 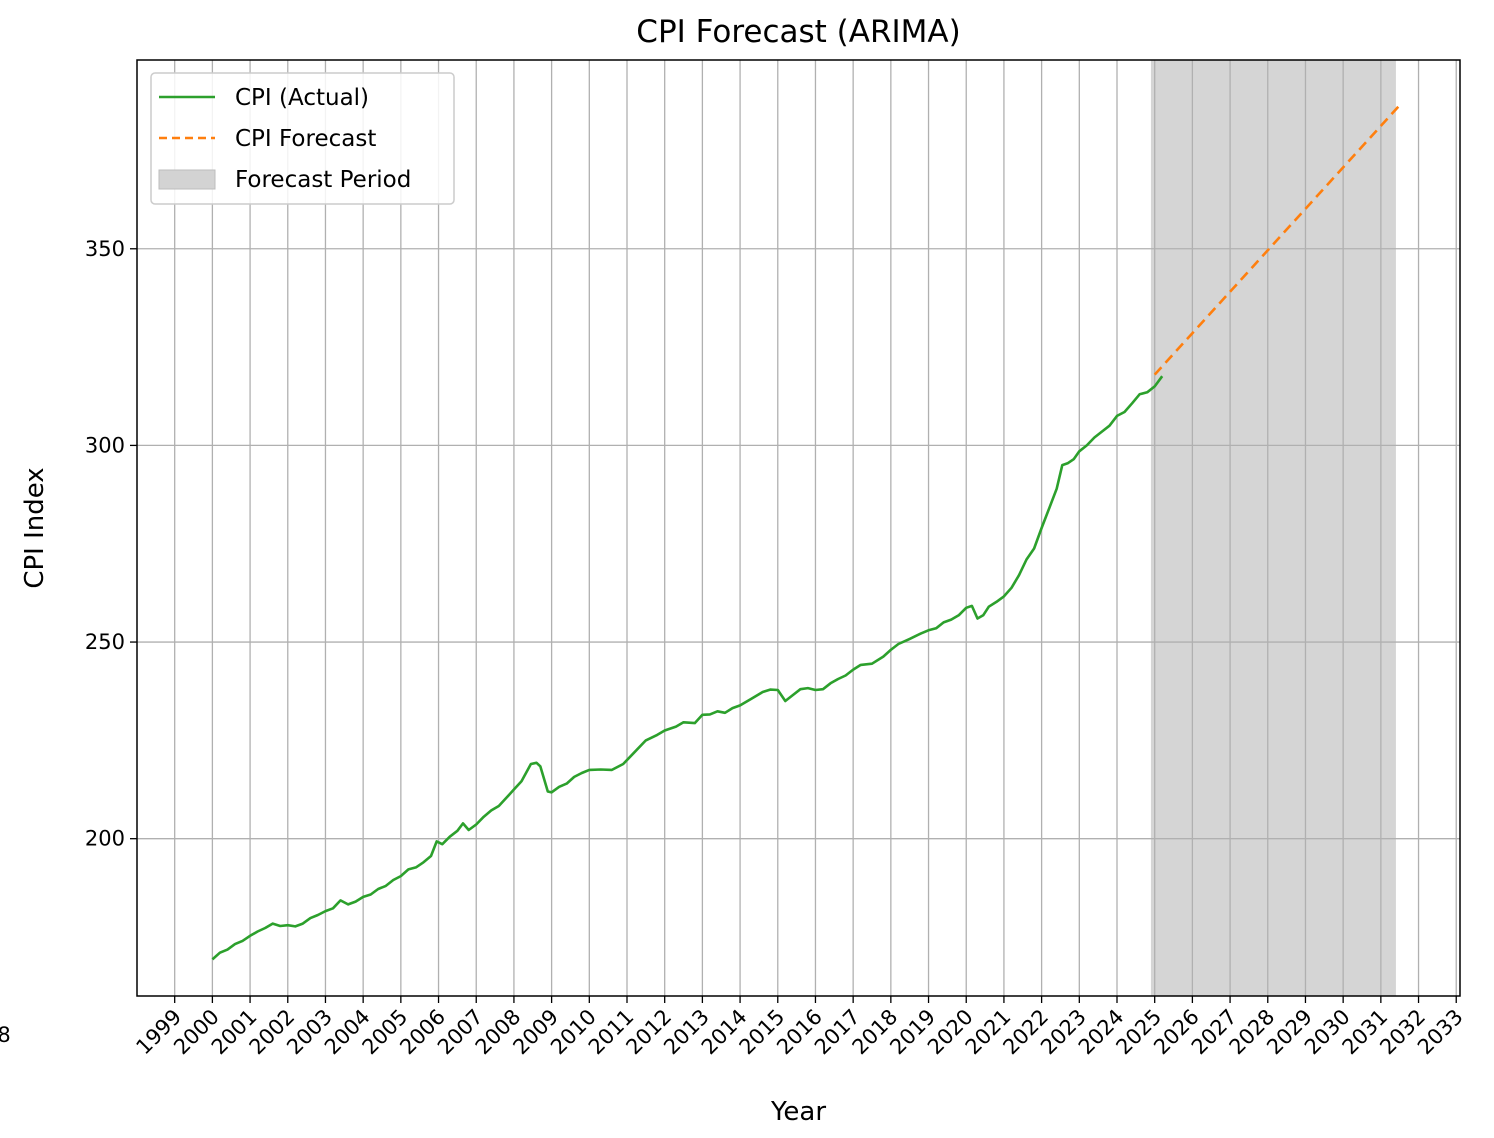 What do you see at coordinates (105, 249) in the screenshot?
I see `y-tick-label: 350` at bounding box center [105, 249].